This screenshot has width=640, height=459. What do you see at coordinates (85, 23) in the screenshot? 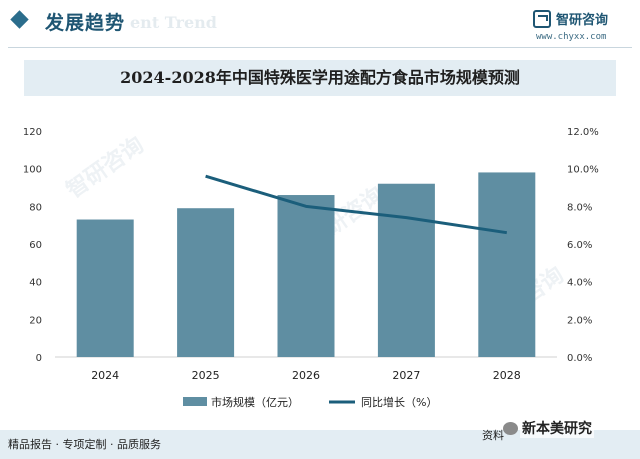
I see `section-title: 发展趋势` at bounding box center [85, 23].